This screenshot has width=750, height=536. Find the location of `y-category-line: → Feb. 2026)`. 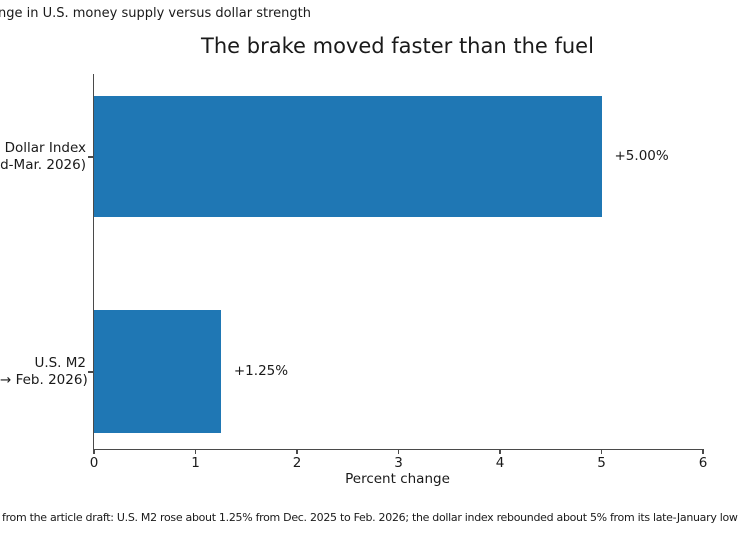

y-category-line: → Feb. 2026) is located at coordinates (44, 379).